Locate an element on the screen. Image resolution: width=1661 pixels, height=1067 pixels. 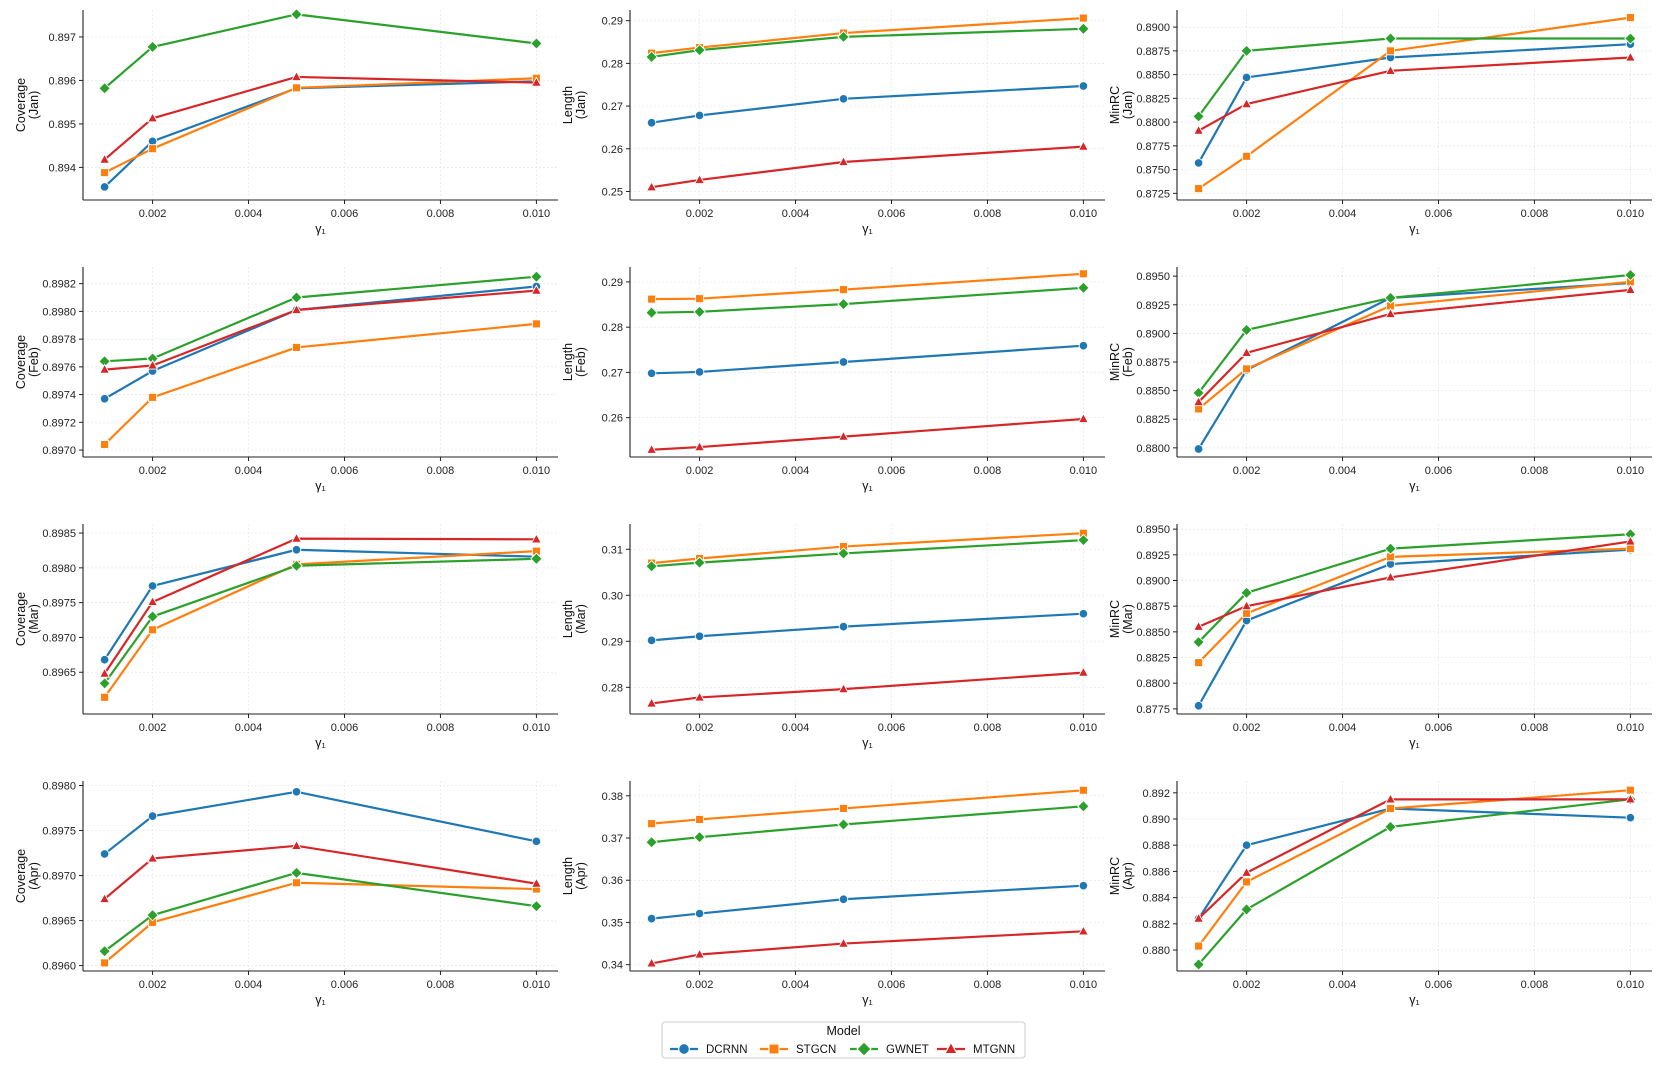
legend-label-mtgnn: MTGNN is located at coordinates (994, 1050).